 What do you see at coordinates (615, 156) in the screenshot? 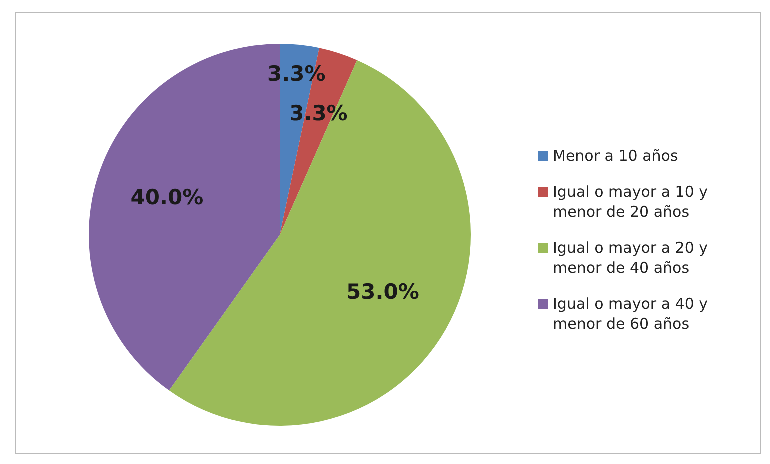
I see `legend-label: Menor a 10 años` at bounding box center [615, 156].